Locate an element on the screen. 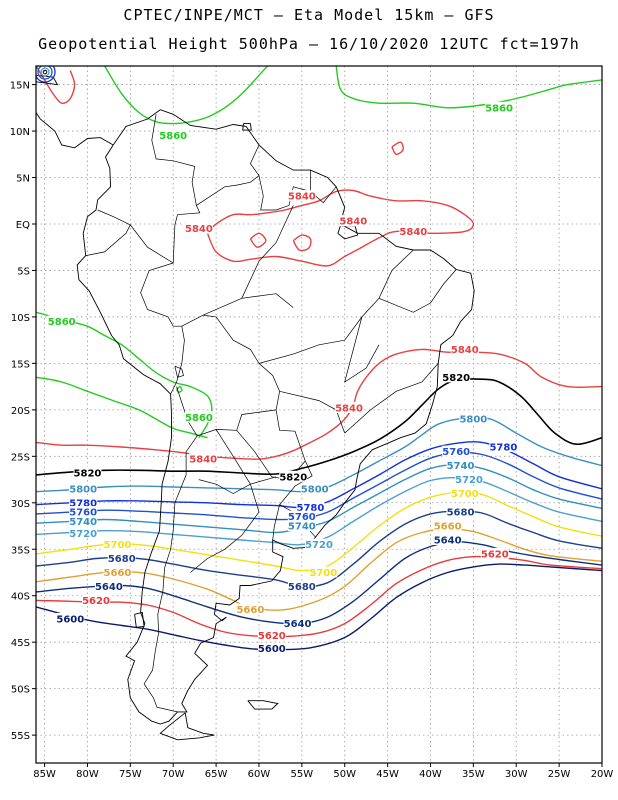 This screenshot has width=618, height=800. title-line-1: CPTEC/INPE/MCT – Eta Model 15km – GFS is located at coordinates (309, 15).